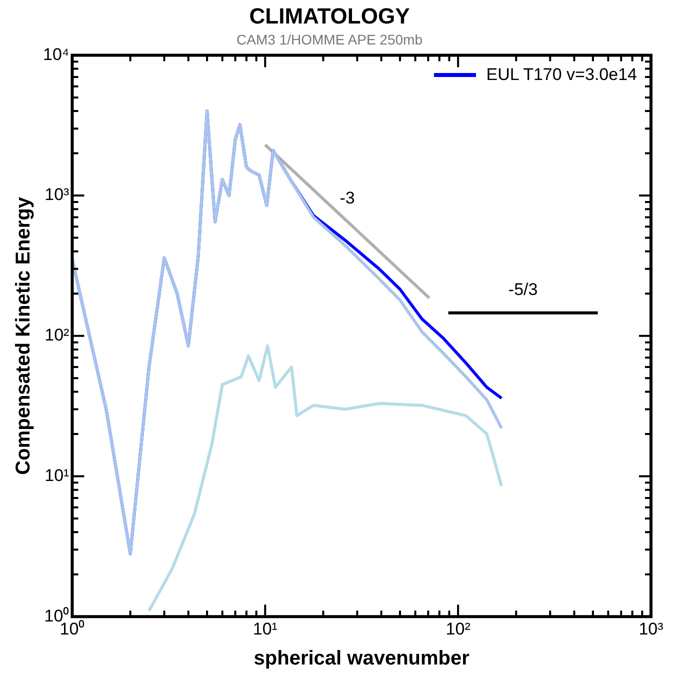 This screenshot has width=677, height=681. I want to click on y-tick-label: 10², so click(57, 335).